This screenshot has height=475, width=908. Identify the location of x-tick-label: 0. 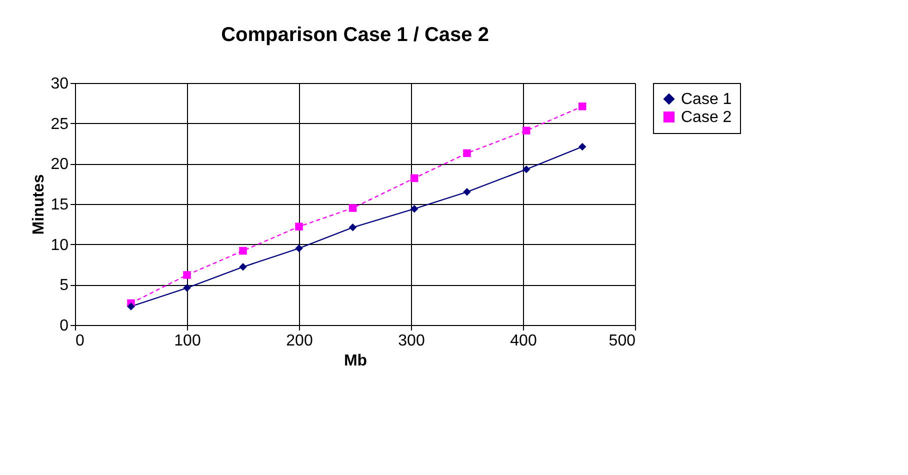
(80, 341).